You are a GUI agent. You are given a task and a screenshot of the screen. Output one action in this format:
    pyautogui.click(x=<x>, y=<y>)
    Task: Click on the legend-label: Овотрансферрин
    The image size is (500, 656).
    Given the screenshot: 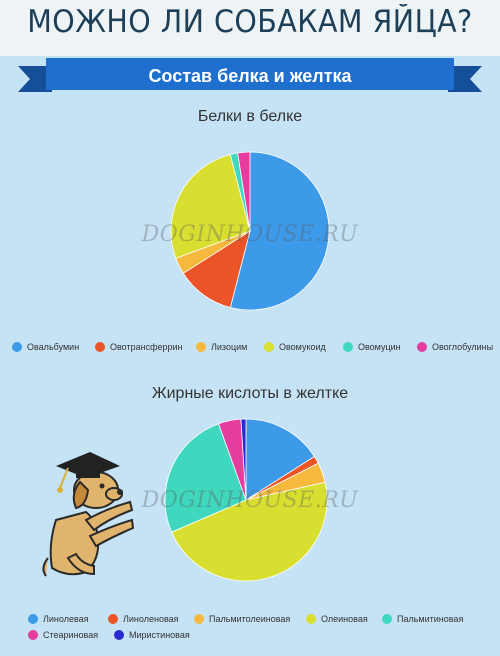 What is the action you would take?
    pyautogui.click(x=146, y=347)
    